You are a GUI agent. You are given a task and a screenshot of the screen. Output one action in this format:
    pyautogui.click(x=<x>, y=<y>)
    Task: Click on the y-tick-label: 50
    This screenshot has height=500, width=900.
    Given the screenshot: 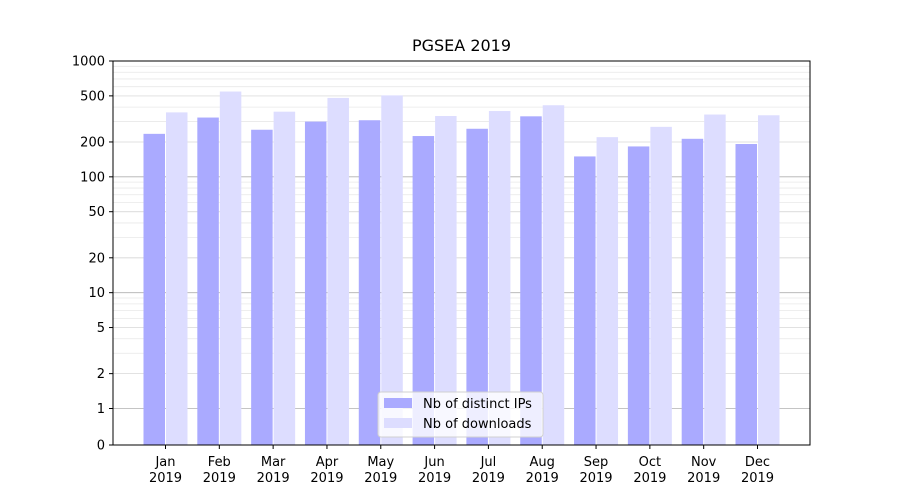 What is the action you would take?
    pyautogui.click(x=96, y=212)
    